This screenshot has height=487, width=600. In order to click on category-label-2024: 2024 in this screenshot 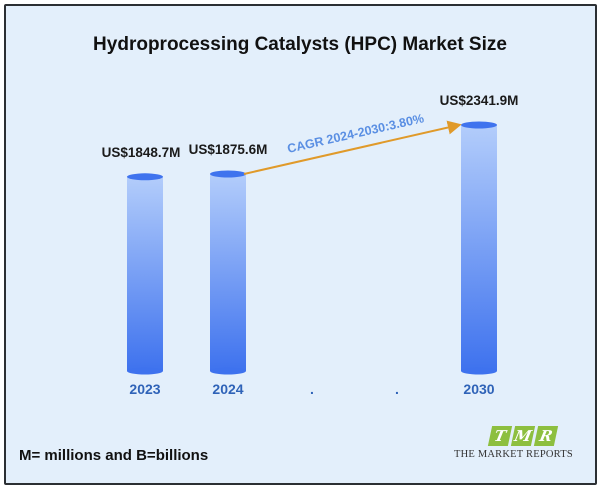, I will do `click(227, 389)`.